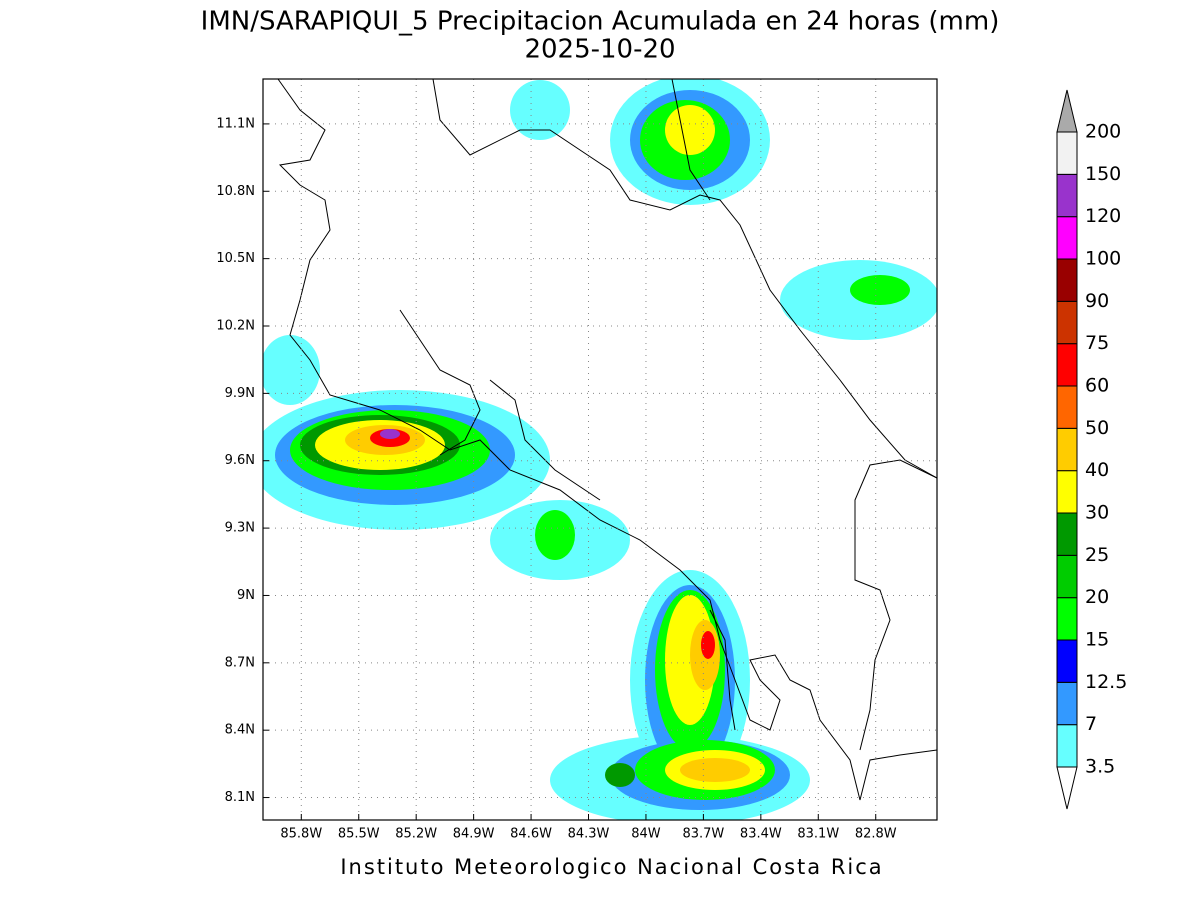 The width and height of the screenshot is (1200, 900). I want to click on colorbar-label: 50, so click(1097, 428).